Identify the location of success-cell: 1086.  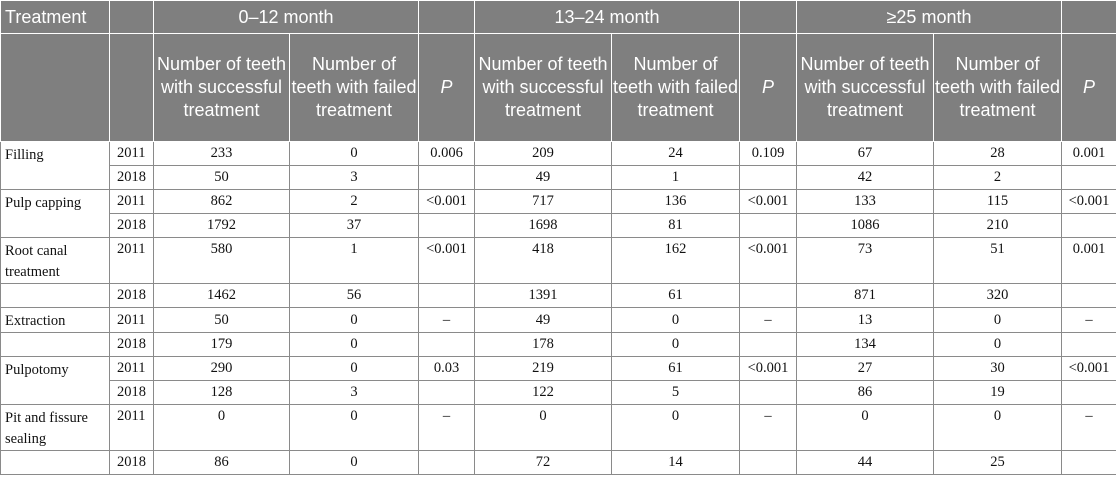
(865, 225).